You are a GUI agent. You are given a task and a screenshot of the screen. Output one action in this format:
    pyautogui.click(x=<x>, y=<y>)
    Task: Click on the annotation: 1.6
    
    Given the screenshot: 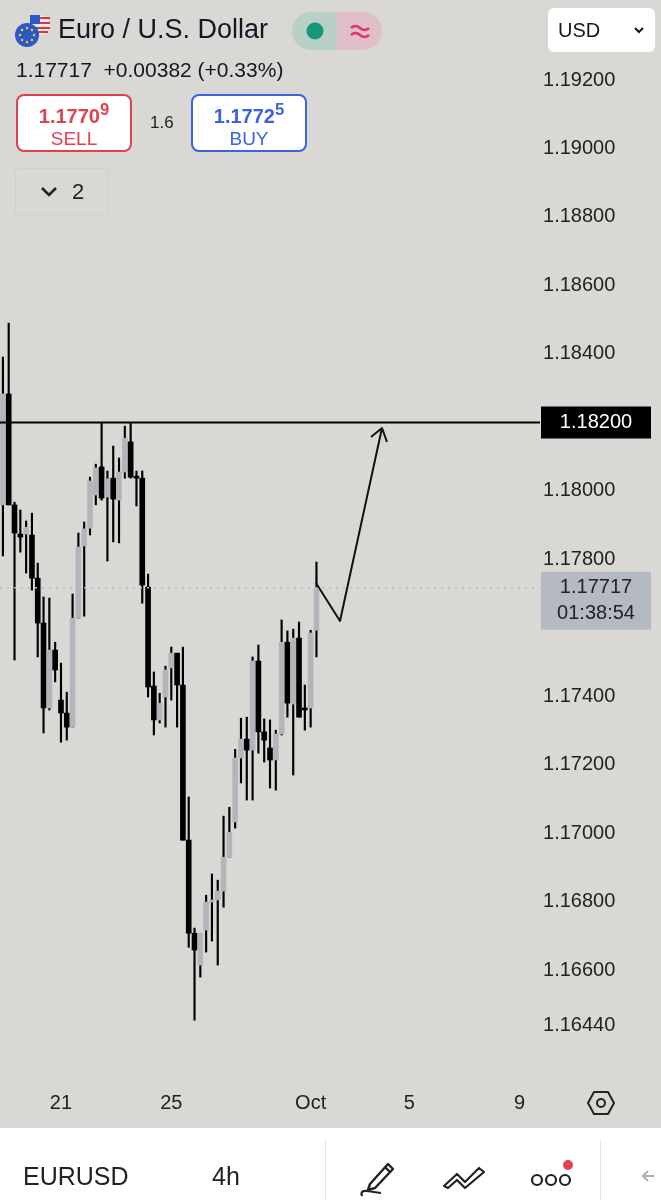 What is the action you would take?
    pyautogui.click(x=162, y=123)
    